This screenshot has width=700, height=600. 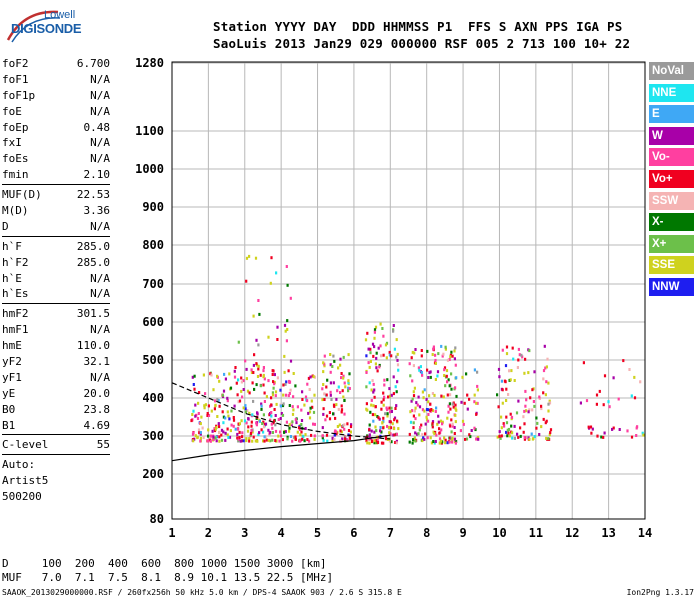 I want to click on param-row: M(D) 3.36, so click(x=56, y=211).